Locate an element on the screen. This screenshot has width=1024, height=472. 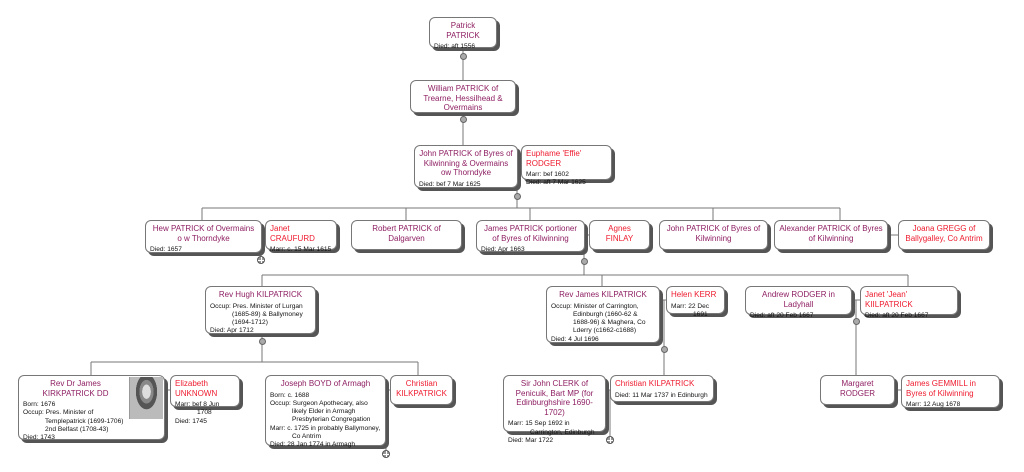
person-card-helen: Helen KERR Marr: 22 Dec 1691 is located at coordinates (695, 302).